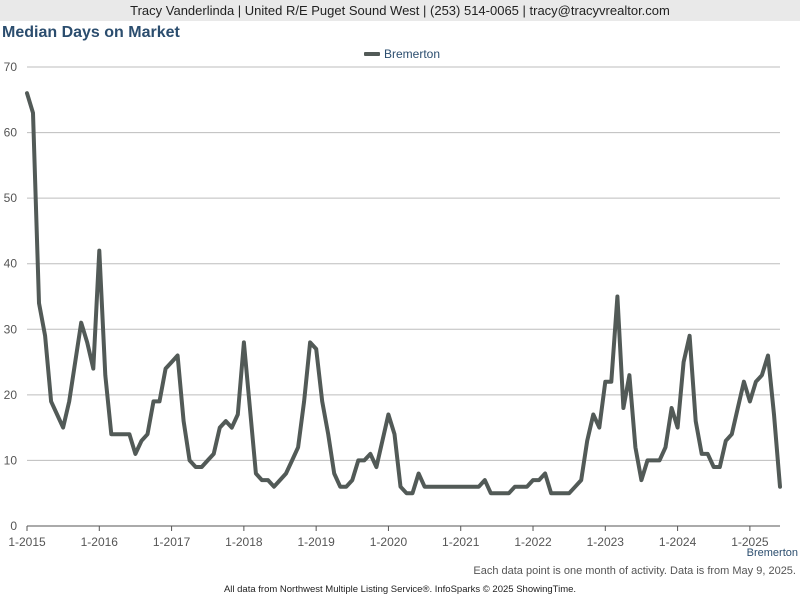 The height and width of the screenshot is (600, 800). What do you see at coordinates (678, 542) in the screenshot?
I see `x-tick-label-1-2024: 1-2024` at bounding box center [678, 542].